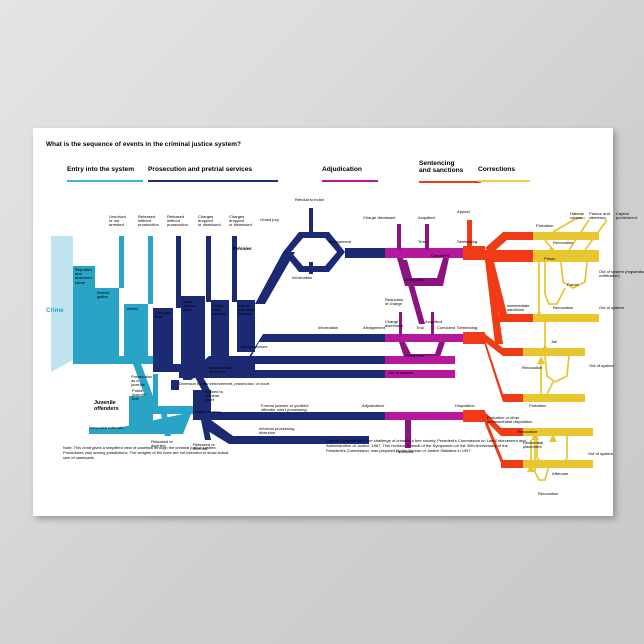  I want to click on juvenile-band, so click(177, 410).